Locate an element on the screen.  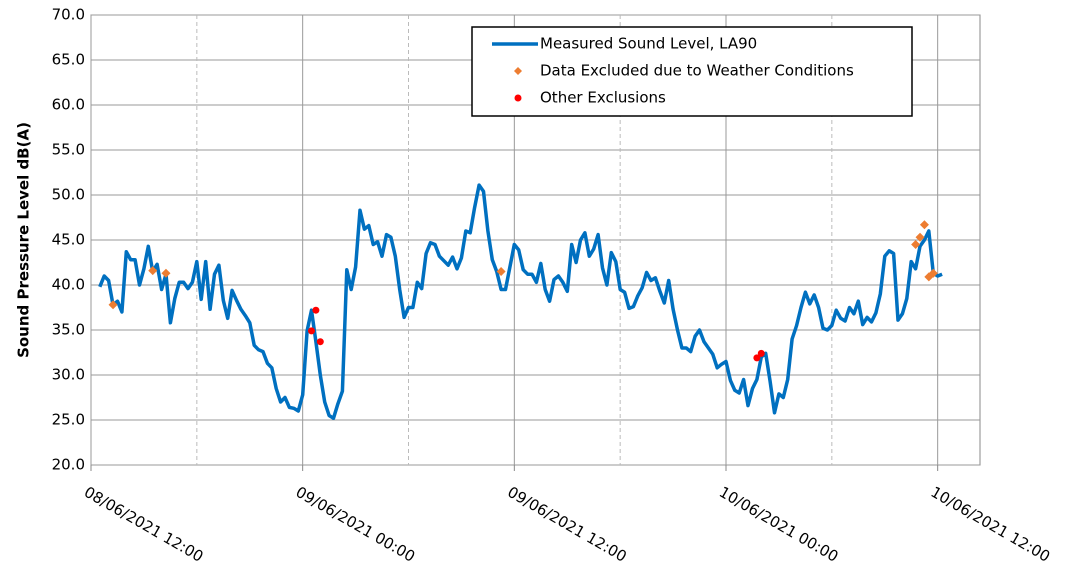
y-tick-label: 35.0 is located at coordinates (68, 330).